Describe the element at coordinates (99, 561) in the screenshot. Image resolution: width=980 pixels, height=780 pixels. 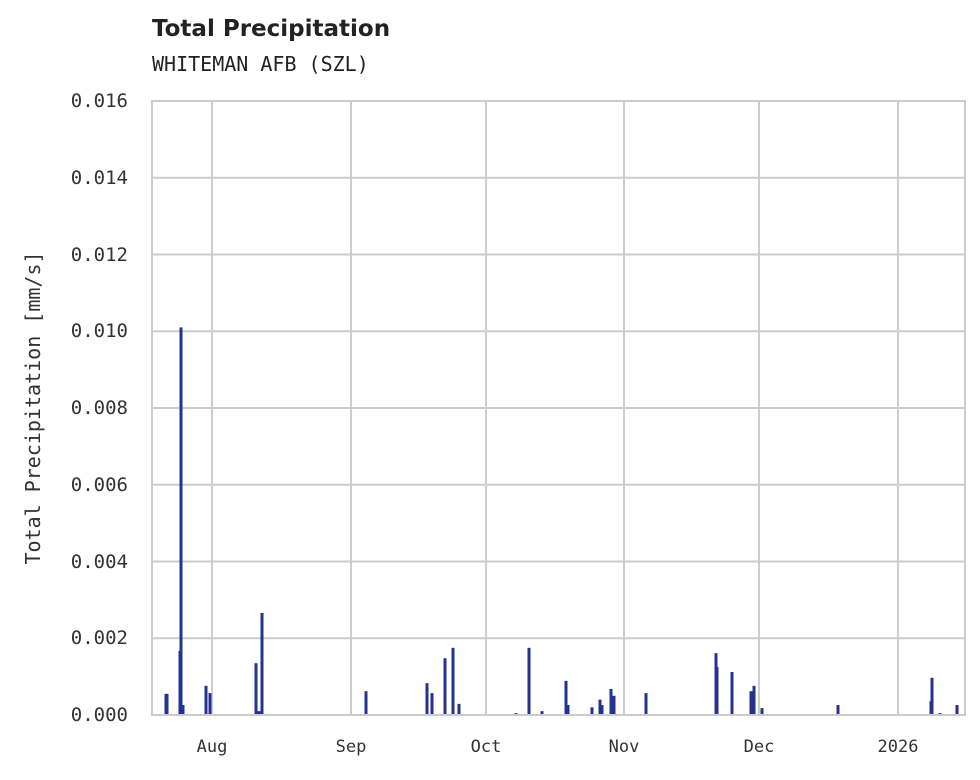
I see `y-tick-label: 0.004` at that location.